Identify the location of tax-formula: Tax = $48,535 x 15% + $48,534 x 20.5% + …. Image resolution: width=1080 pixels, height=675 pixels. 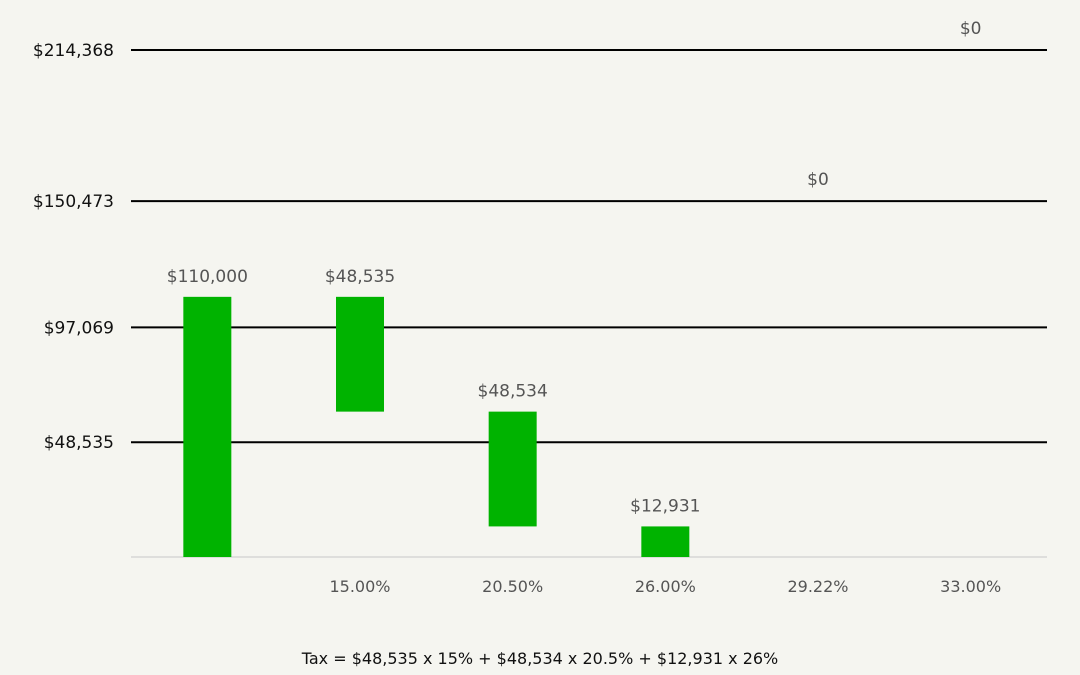
(540, 658).